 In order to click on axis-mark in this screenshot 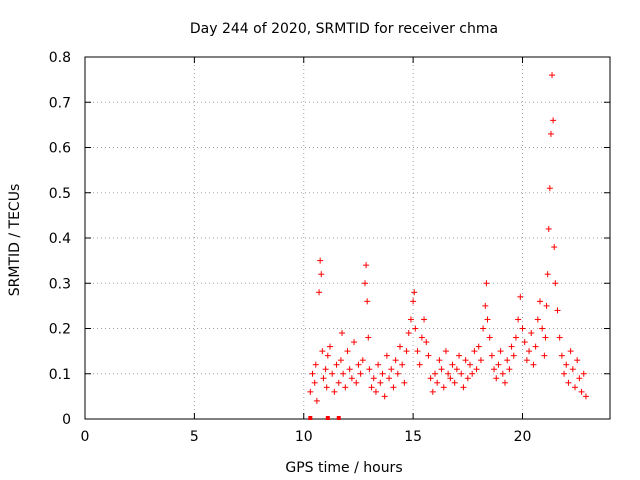, I will do `click(338, 418)`.